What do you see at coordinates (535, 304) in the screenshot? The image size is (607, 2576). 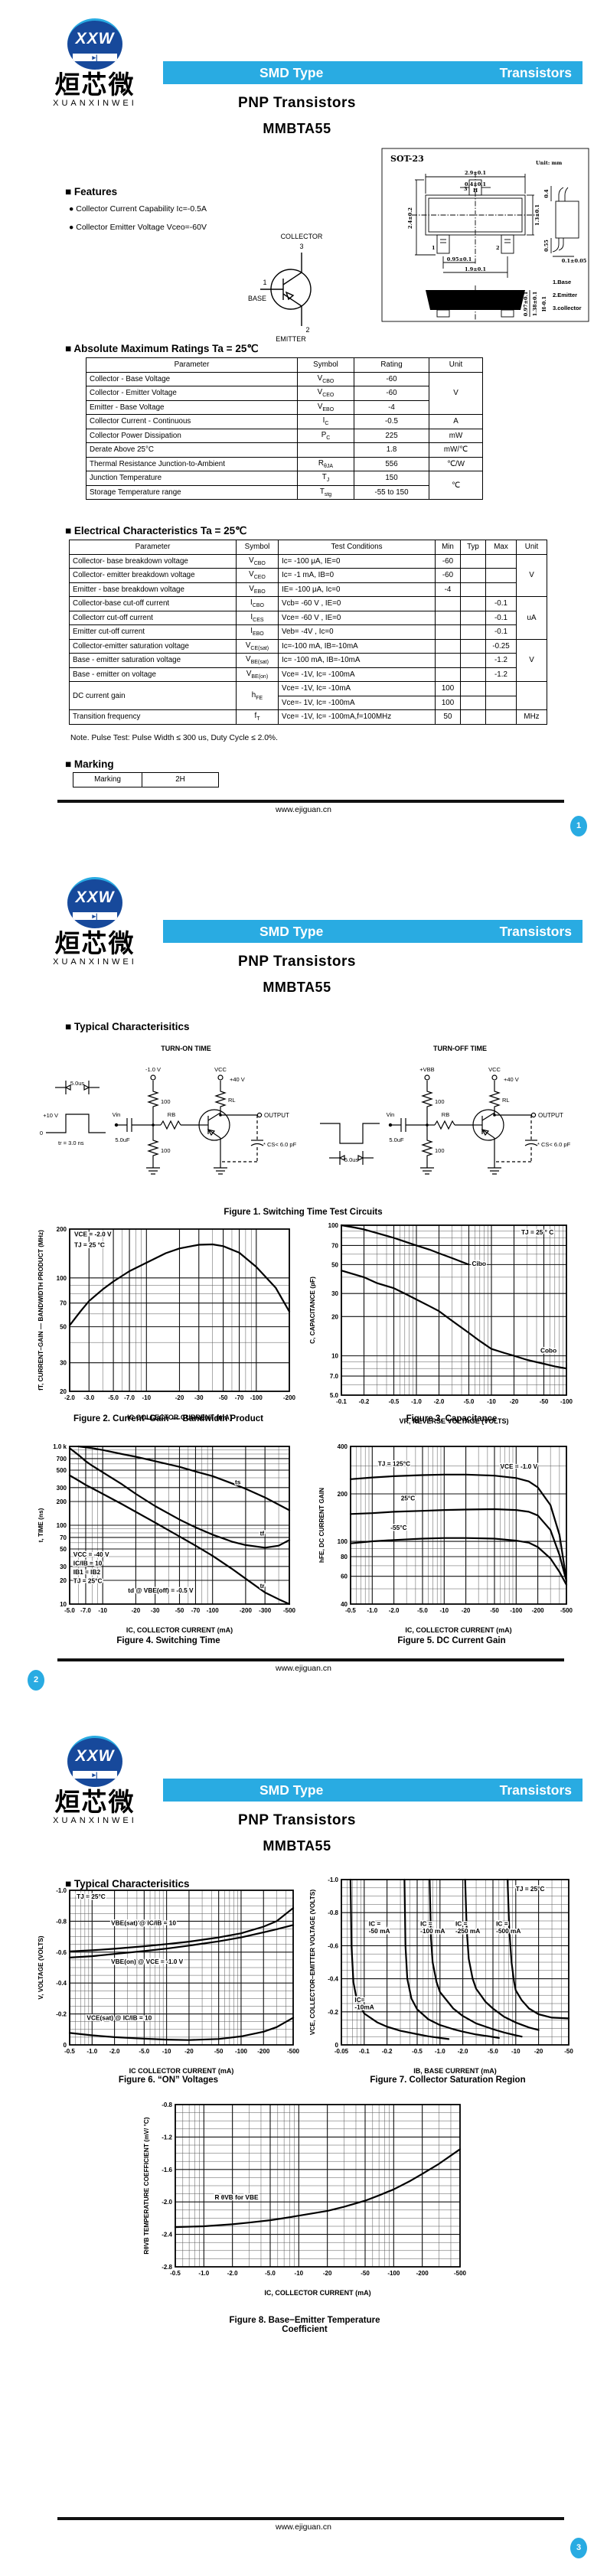 I see `dim-height2: 1.38±0.1` at bounding box center [535, 304].